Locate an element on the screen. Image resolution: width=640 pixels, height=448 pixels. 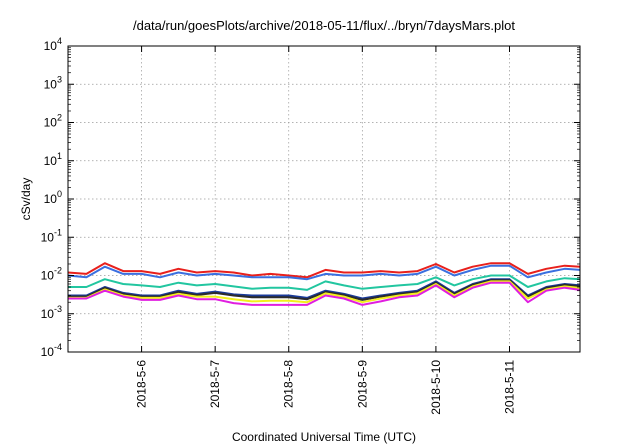
series-layer is located at coordinates (324, 284).